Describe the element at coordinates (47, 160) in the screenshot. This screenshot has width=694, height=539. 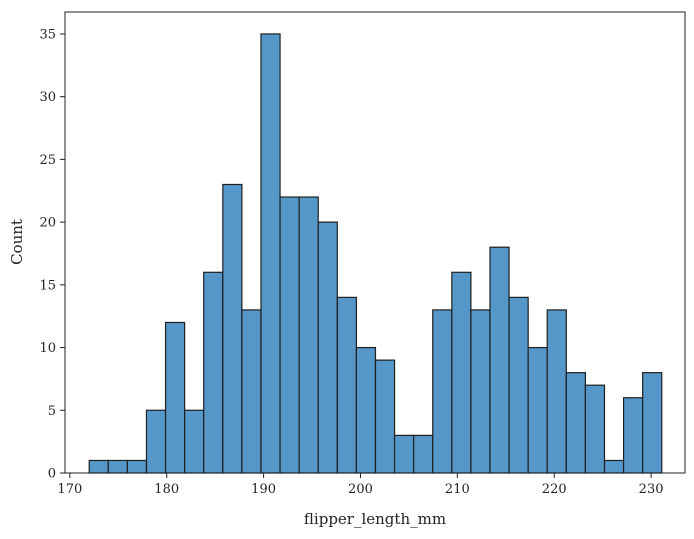
I see `y-tick-label: 25` at that location.